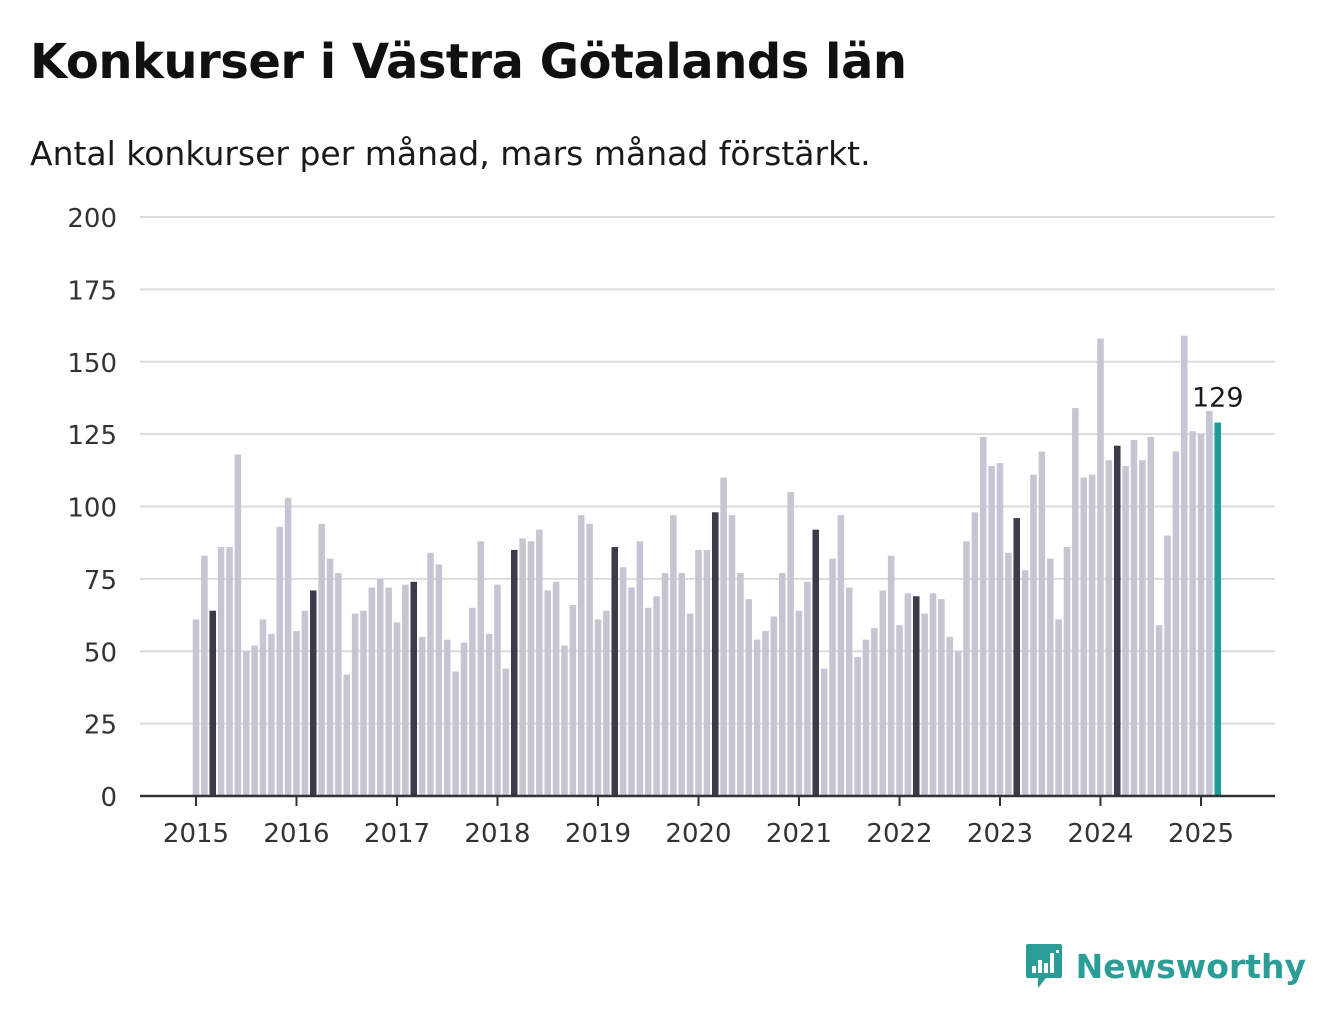 This screenshot has width=1340, height=1020. I want to click on x-tick-label: 2020, so click(698, 834).